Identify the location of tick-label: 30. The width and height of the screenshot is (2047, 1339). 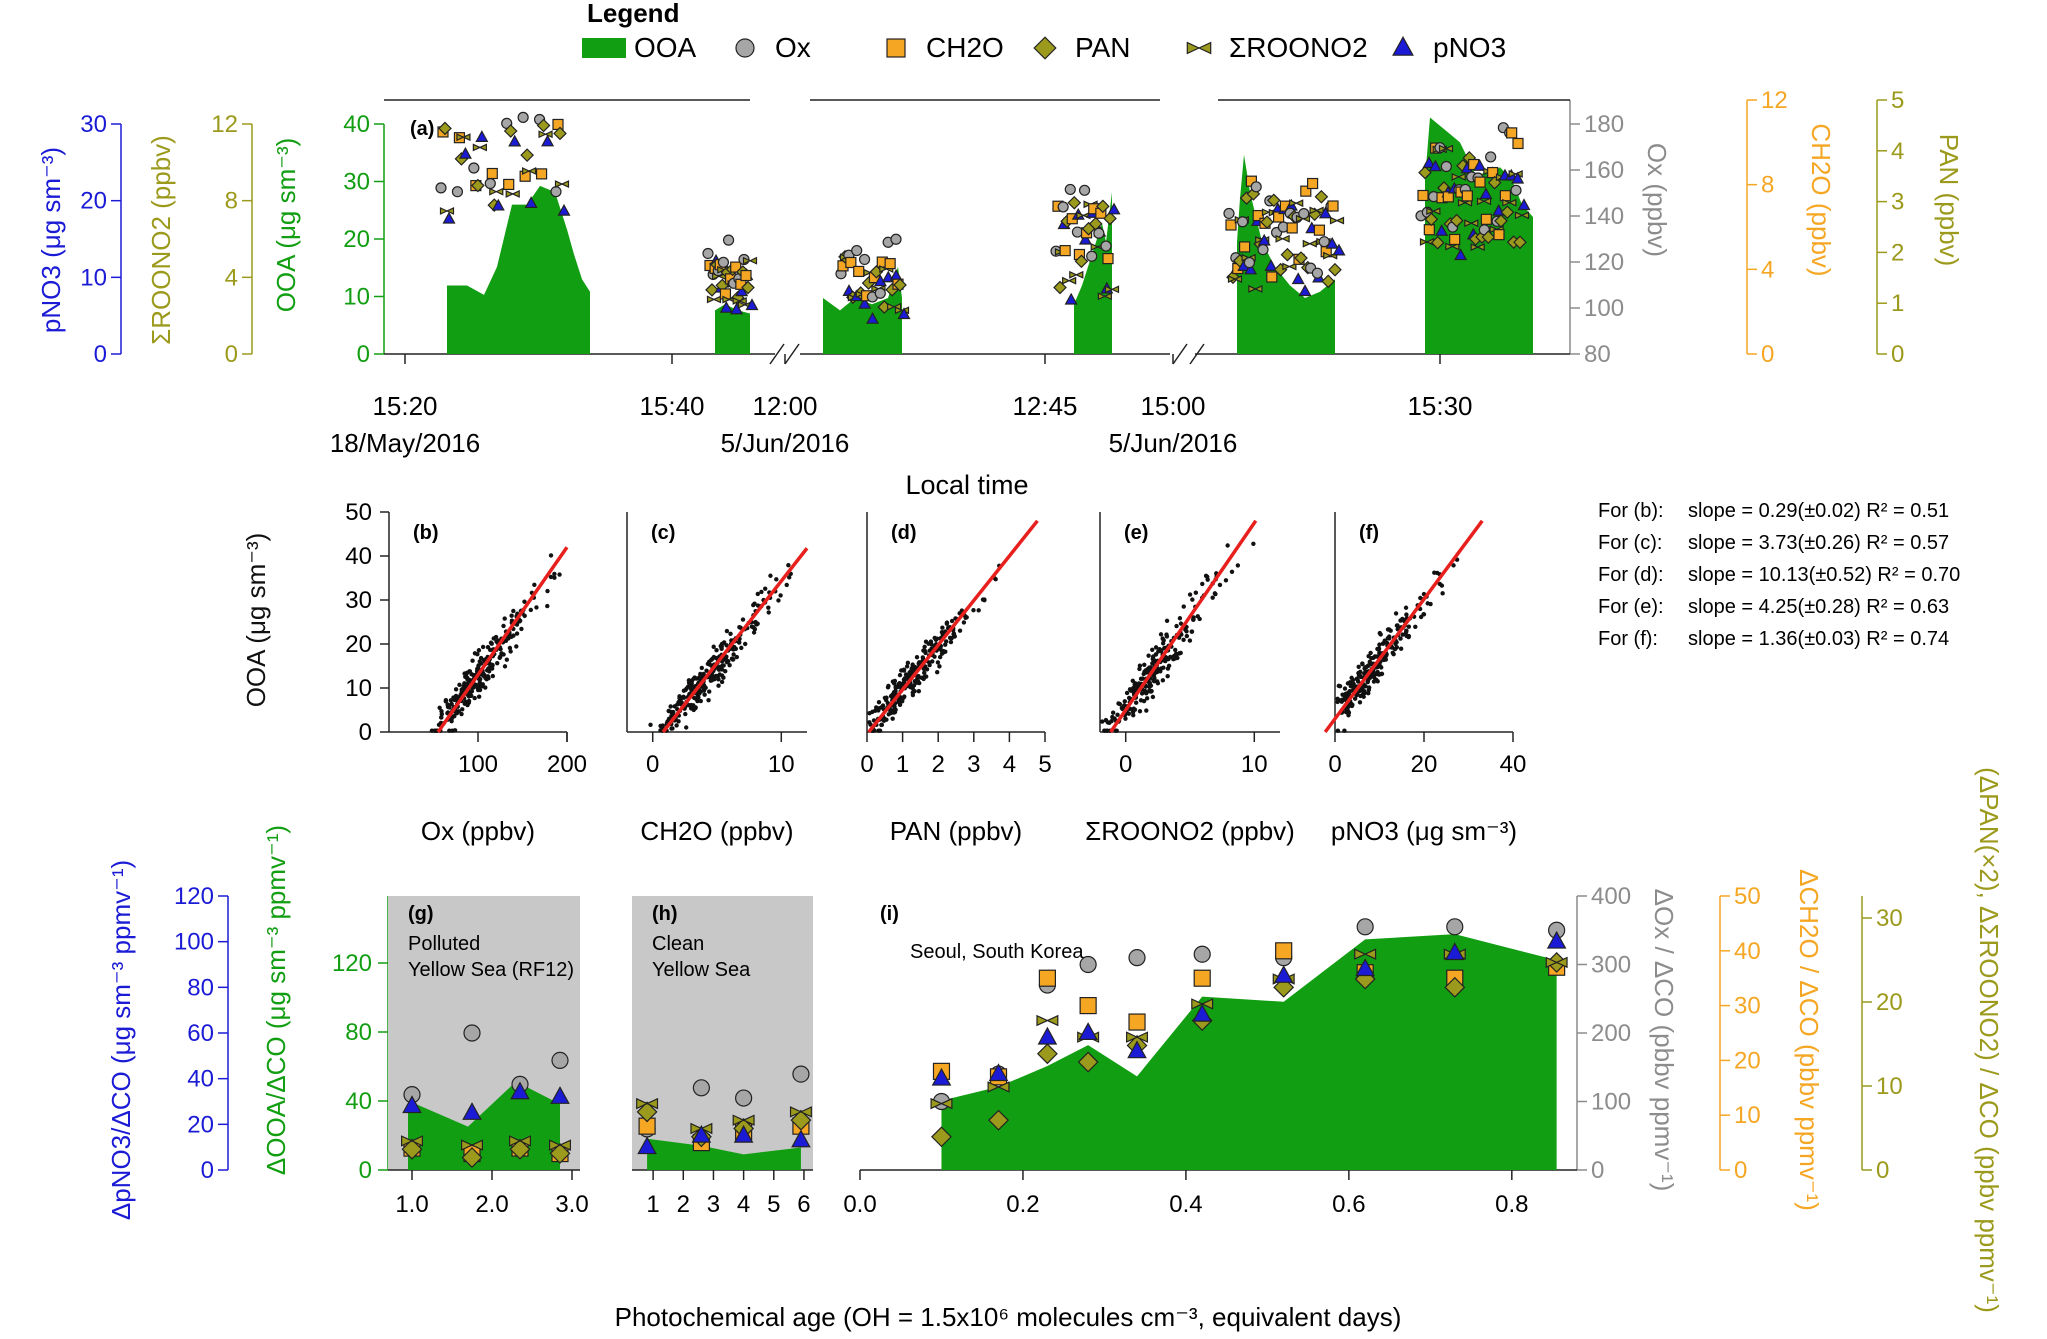
(93, 124).